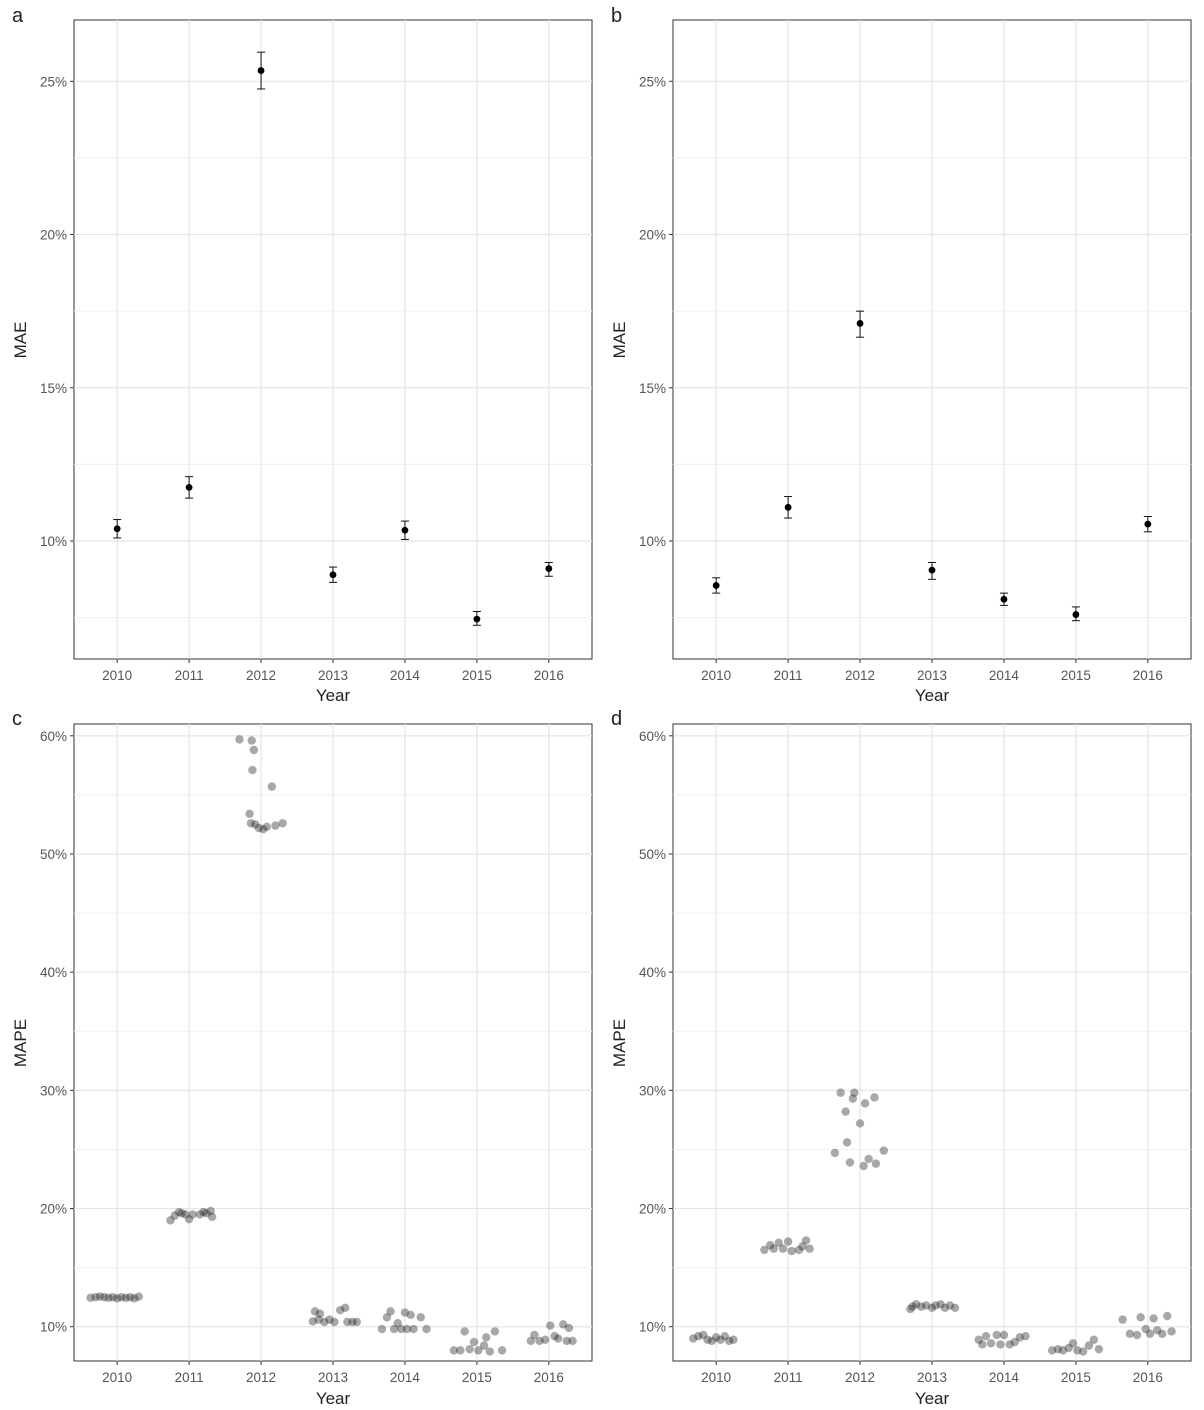 The image size is (1204, 1410). Describe the element at coordinates (53, 1327) in the screenshot. I see `panel-c-ytick-label: 10%` at that location.